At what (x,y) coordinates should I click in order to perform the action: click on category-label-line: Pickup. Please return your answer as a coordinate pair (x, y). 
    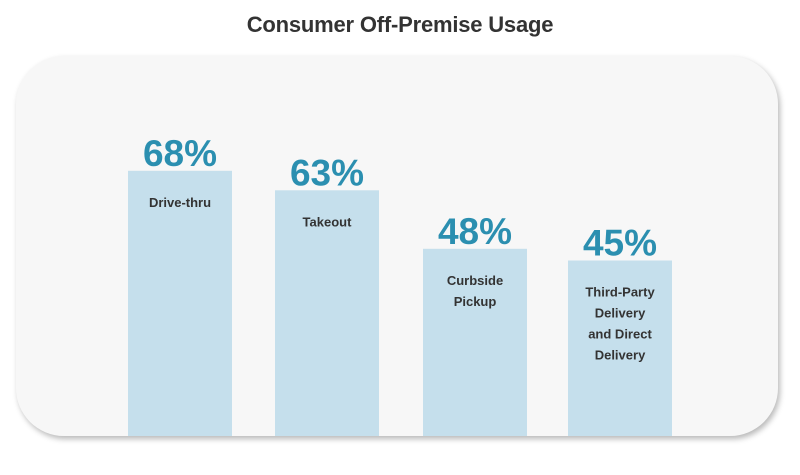
    Looking at the image, I should click on (475, 301).